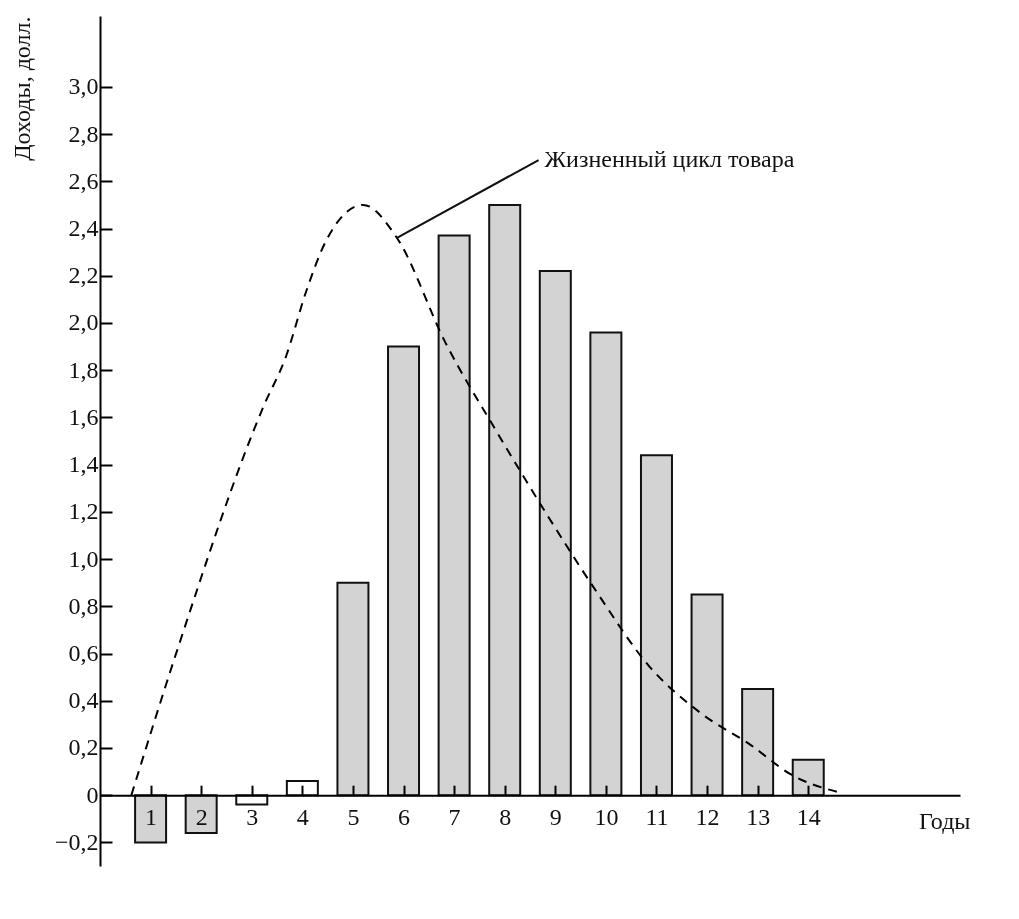  I want to click on y-tick-label: 3,0, so click(83, 86).